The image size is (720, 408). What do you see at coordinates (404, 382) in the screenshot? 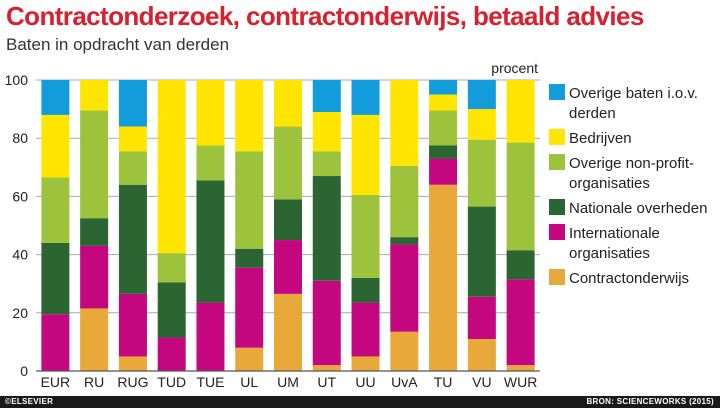
I see `x-tick-label-uva: UvA` at bounding box center [404, 382].